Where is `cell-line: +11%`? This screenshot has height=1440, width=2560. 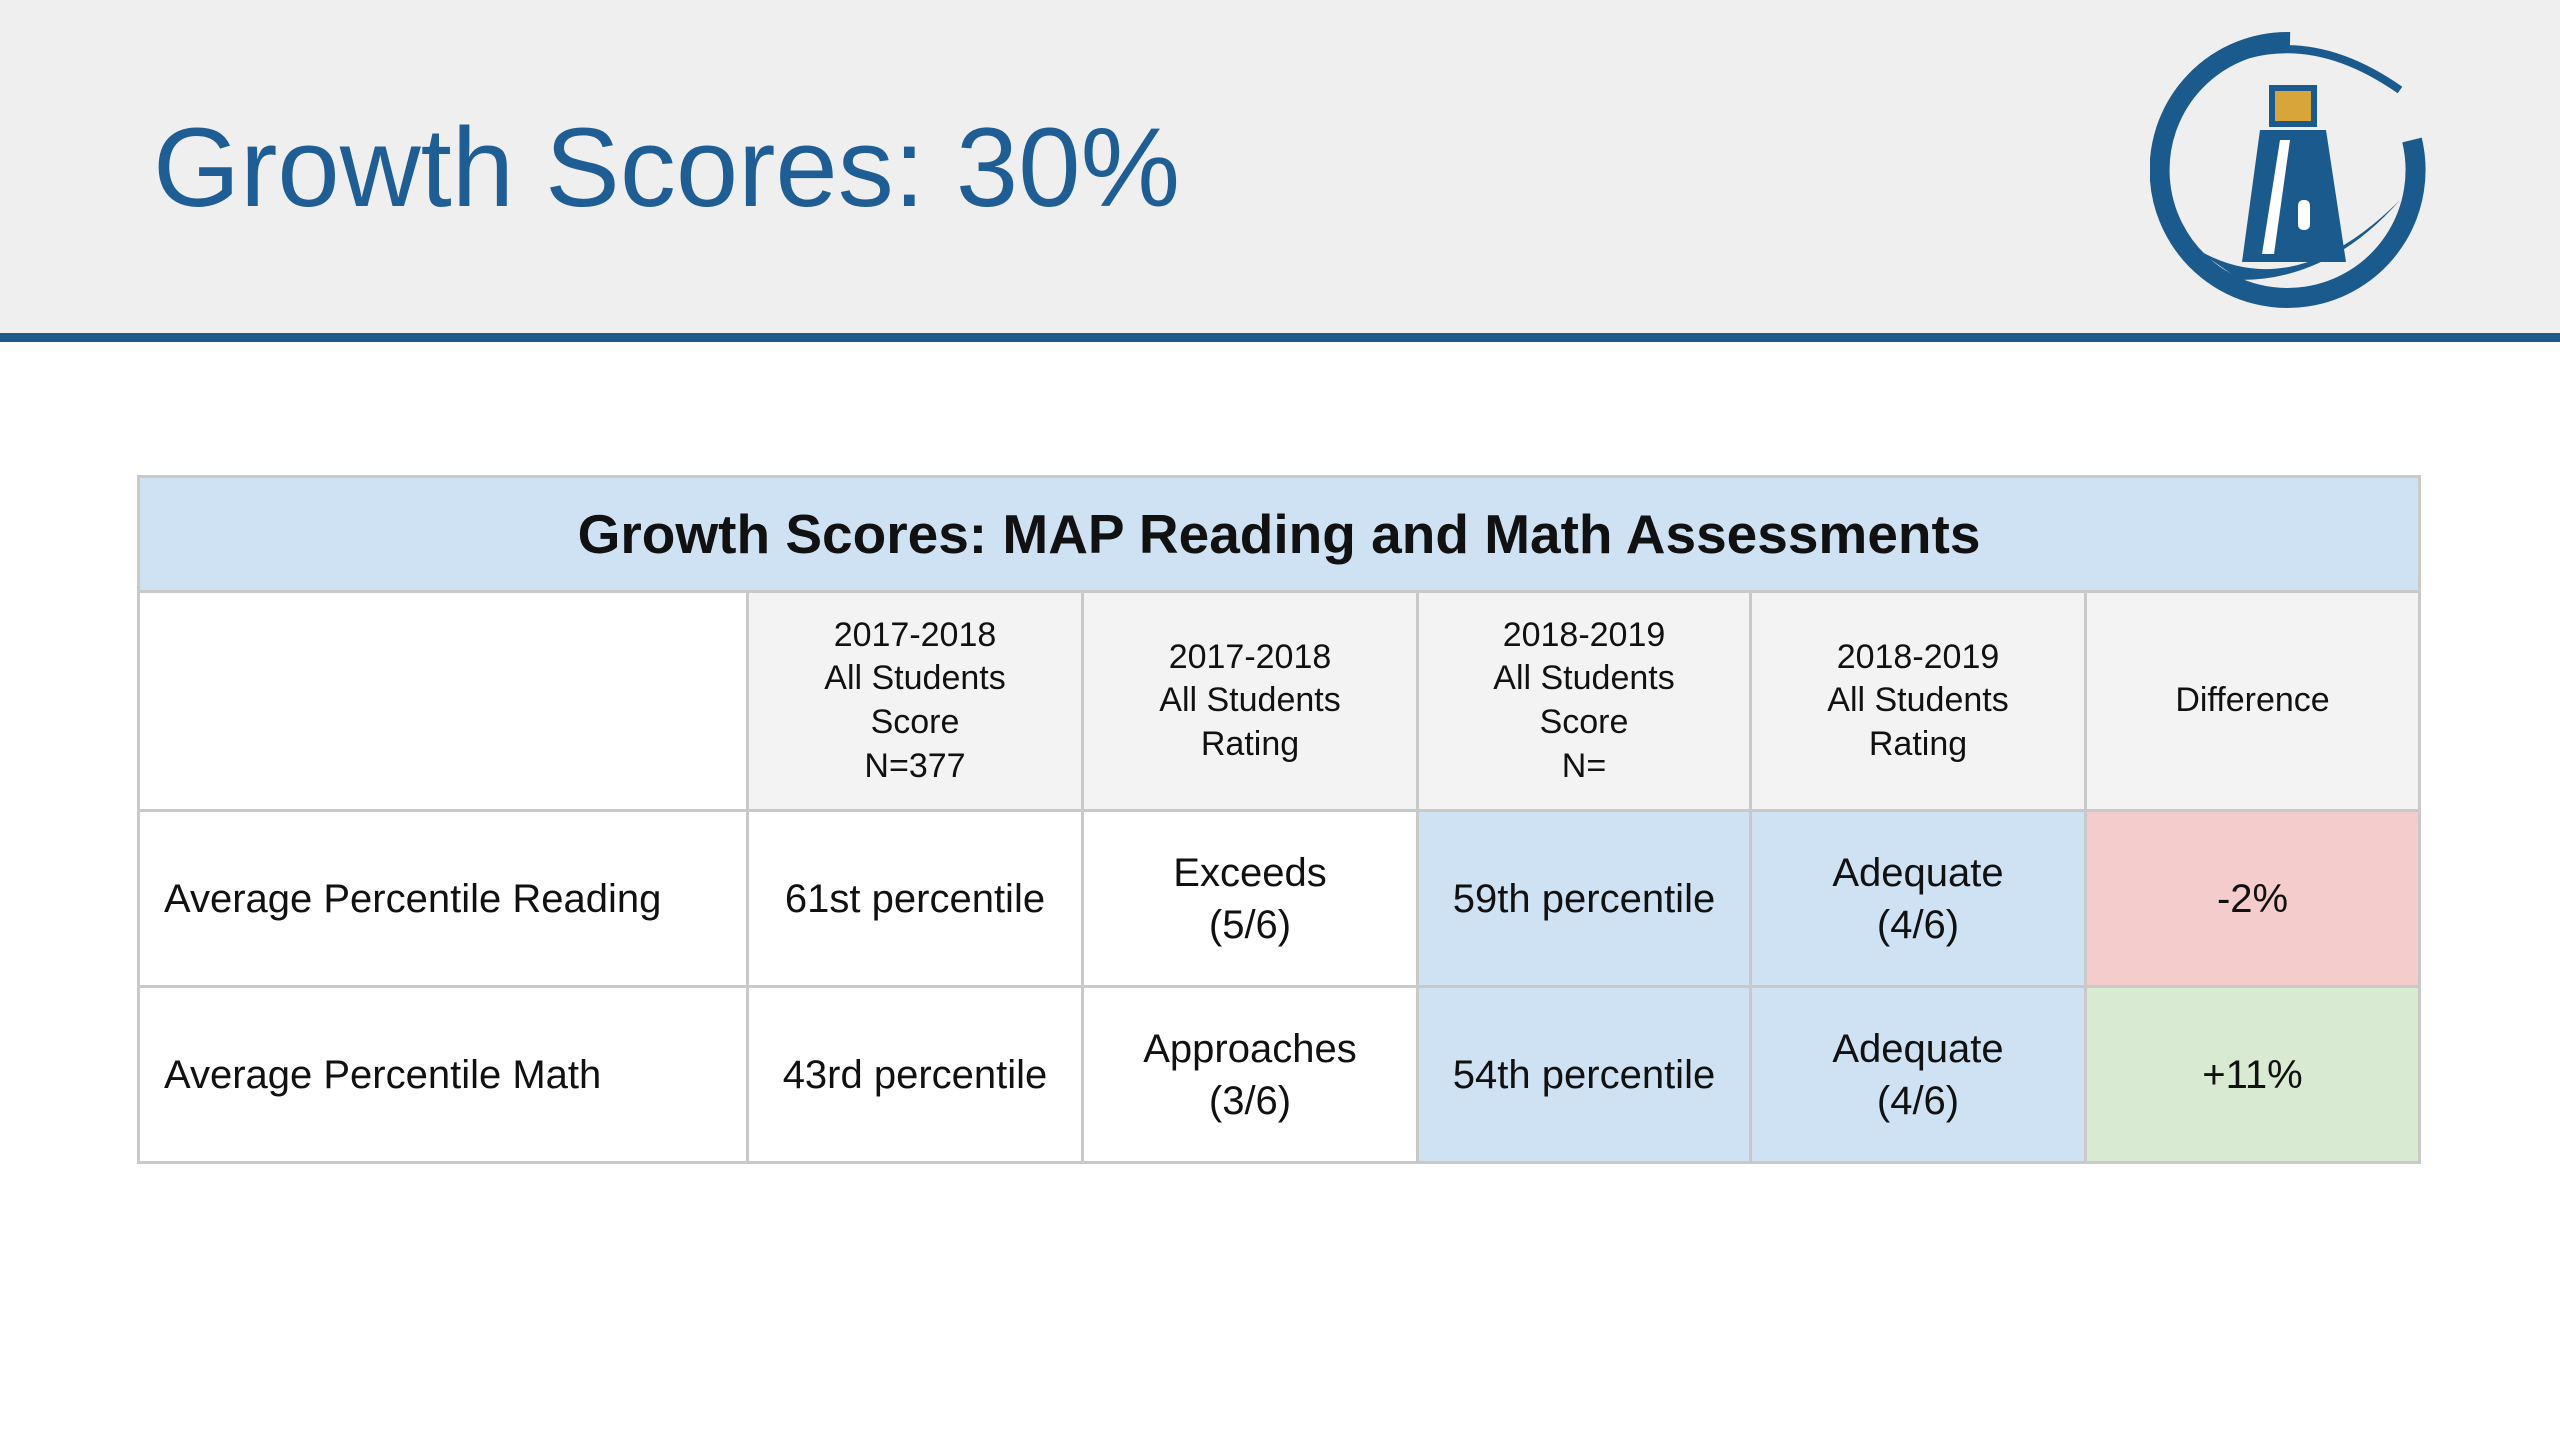
cell-line: +11% is located at coordinates (2252, 1074).